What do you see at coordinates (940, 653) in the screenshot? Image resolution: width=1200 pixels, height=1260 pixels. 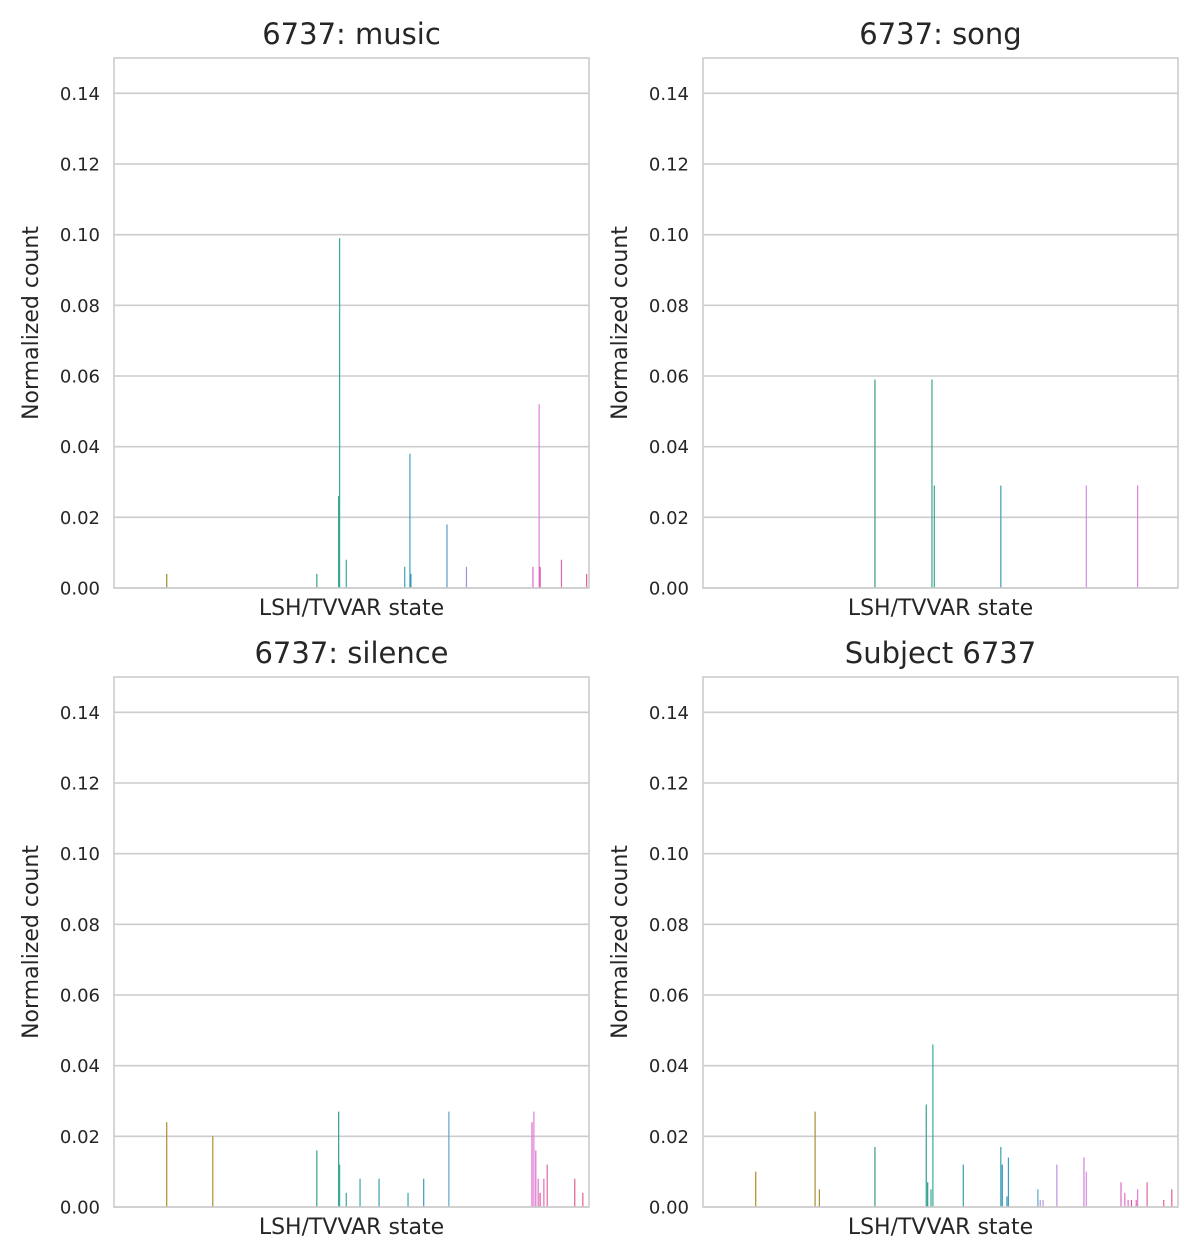 I see `panel-title: Subject 6737` at bounding box center [940, 653].